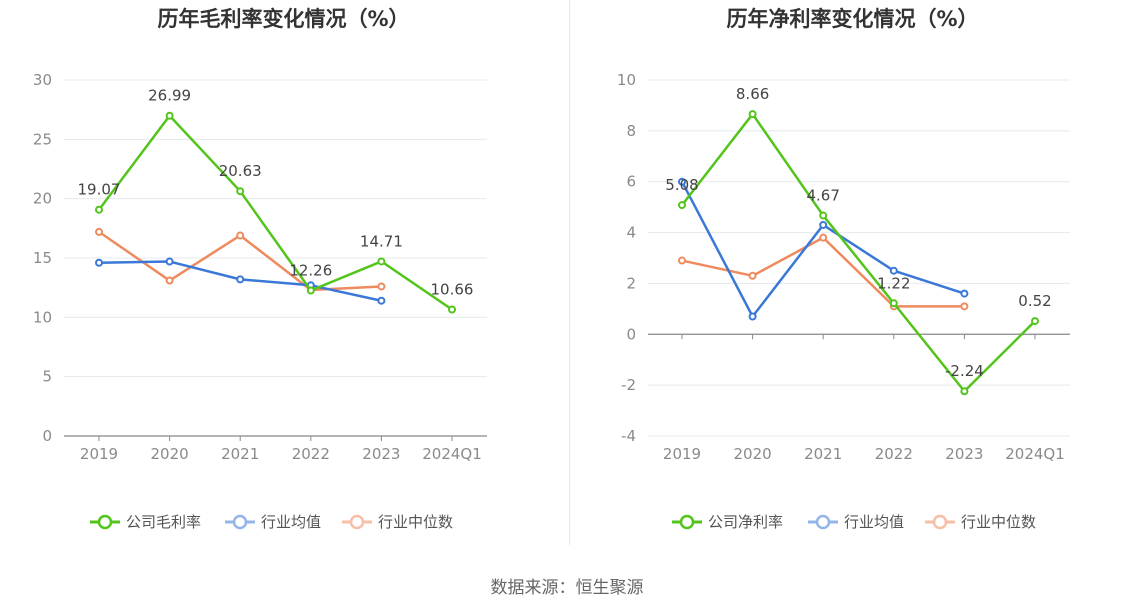 This screenshot has width=1134, height=612. Describe the element at coordinates (752, 94) in the screenshot. I see `data-label: 8.66` at that location.